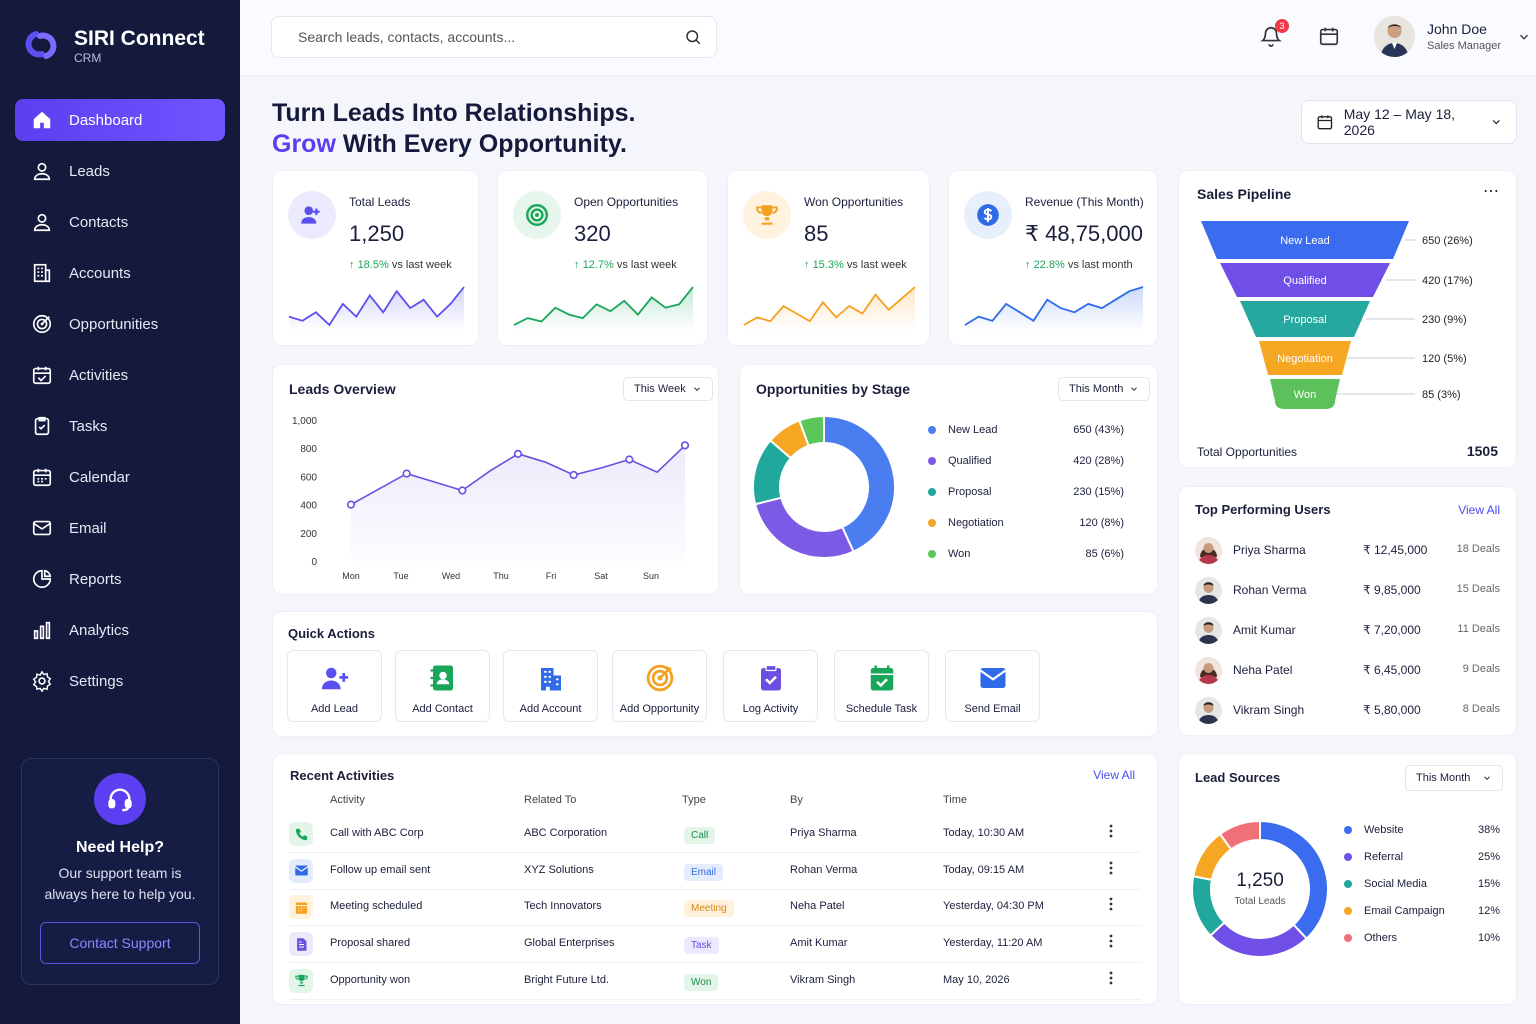 The width and height of the screenshot is (1536, 1024). What do you see at coordinates (380, 202) in the screenshot?
I see `kpi-label: Total Leads` at bounding box center [380, 202].